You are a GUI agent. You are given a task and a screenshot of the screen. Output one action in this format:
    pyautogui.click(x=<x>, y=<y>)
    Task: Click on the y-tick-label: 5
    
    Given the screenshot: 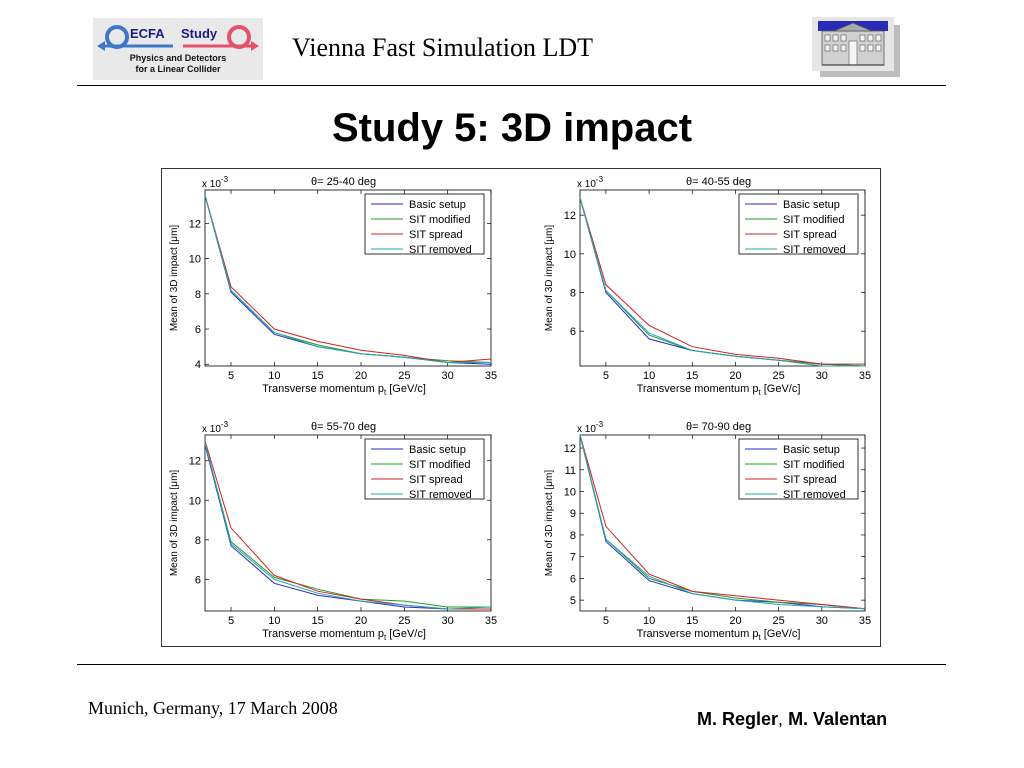 What is the action you would take?
    pyautogui.click(x=573, y=601)
    